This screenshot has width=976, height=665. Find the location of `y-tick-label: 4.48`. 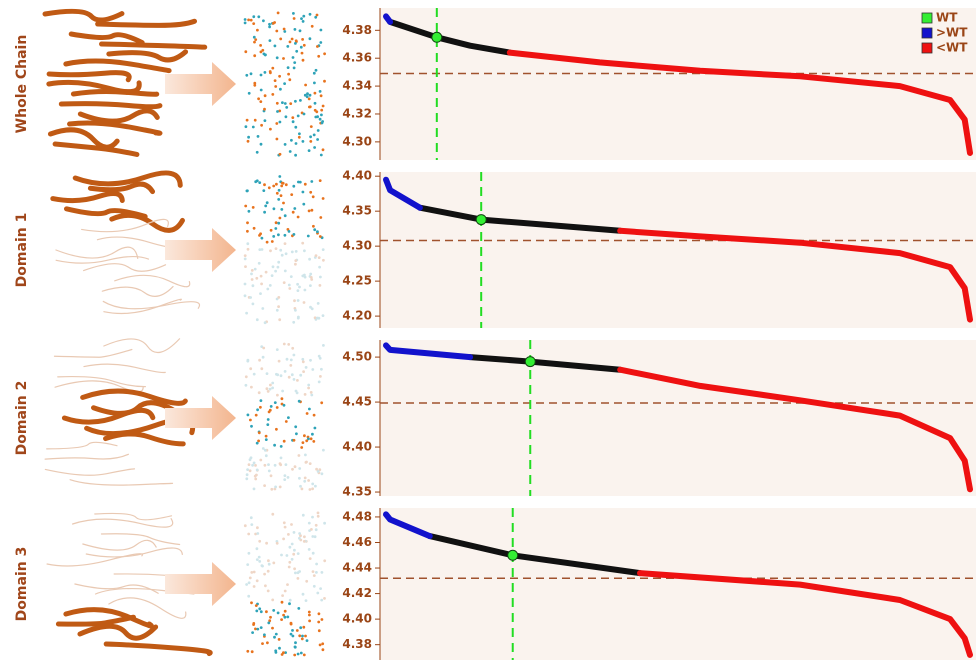

y-tick-label: 4.48 is located at coordinates (357, 516).